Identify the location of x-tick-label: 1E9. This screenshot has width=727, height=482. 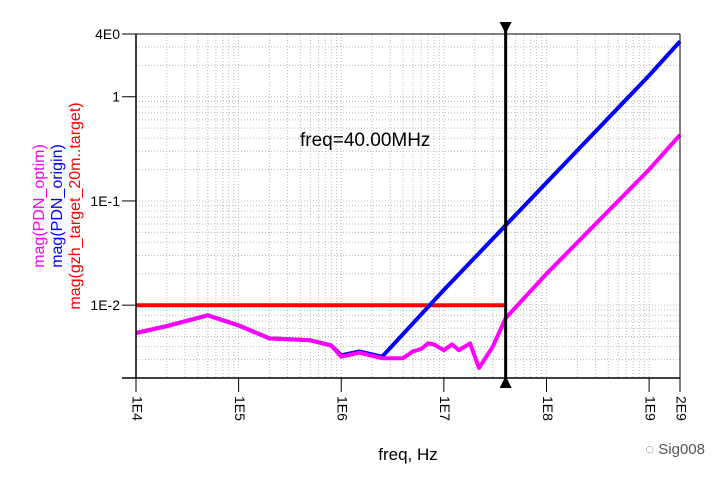
(650, 408).